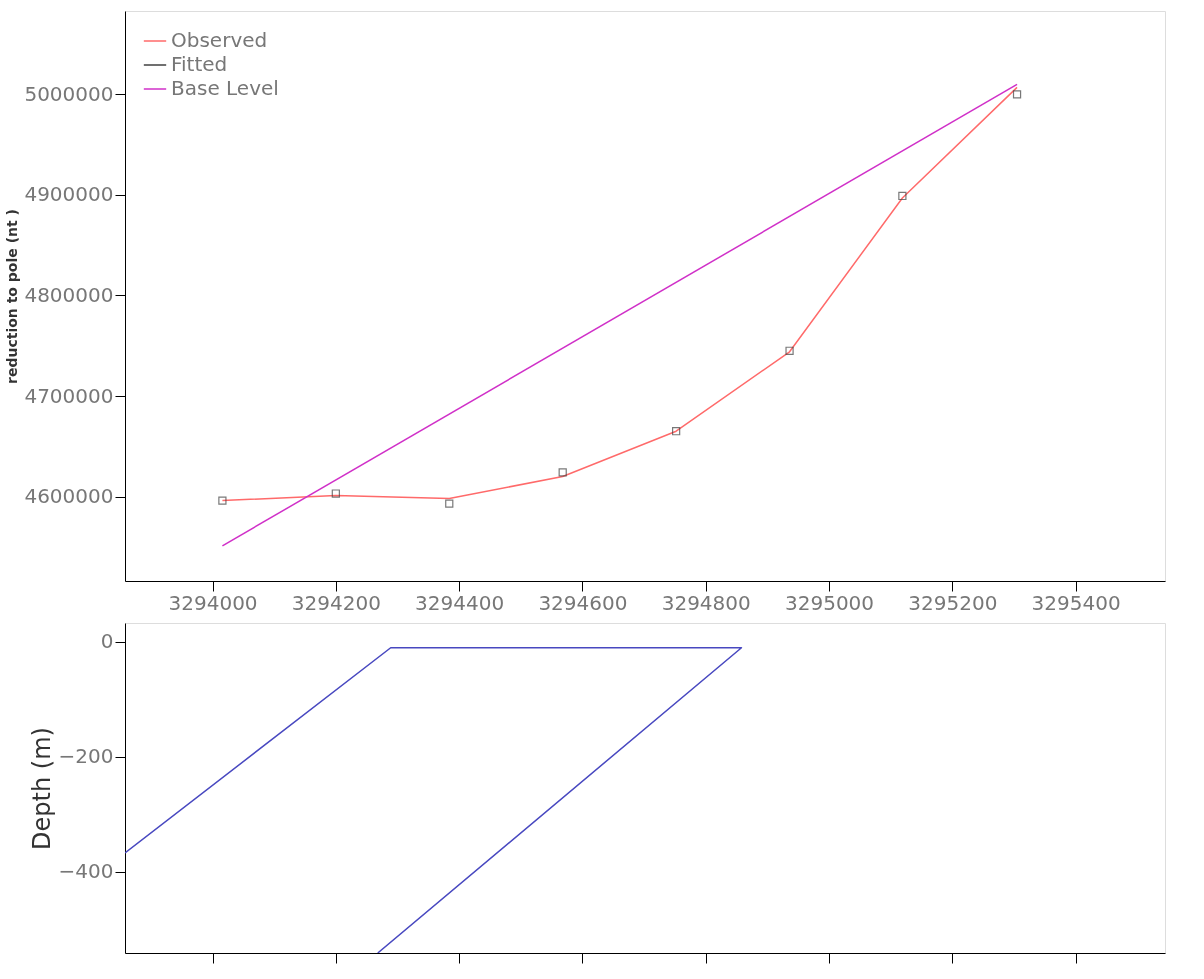  What do you see at coordinates (219, 40) in the screenshot?
I see `legend-label: Observed` at bounding box center [219, 40].